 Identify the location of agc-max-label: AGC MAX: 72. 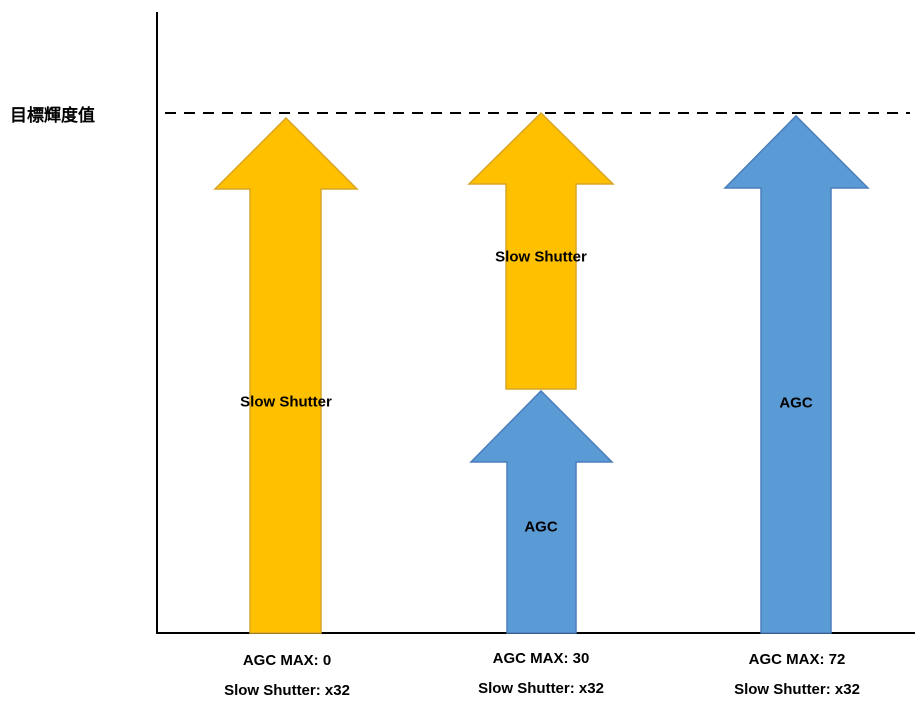
(797, 659).